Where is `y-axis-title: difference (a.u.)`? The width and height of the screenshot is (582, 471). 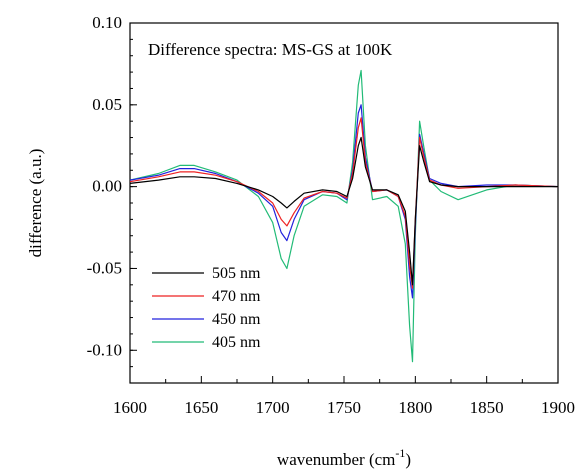 y-axis-title: difference (a.u.) is located at coordinates (35, 203).